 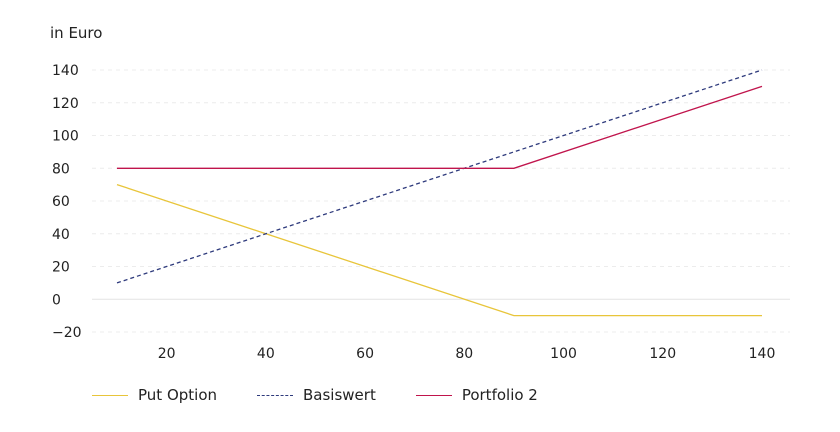 What do you see at coordinates (110, 395) in the screenshot?
I see `legend-swatch-put-option` at bounding box center [110, 395].